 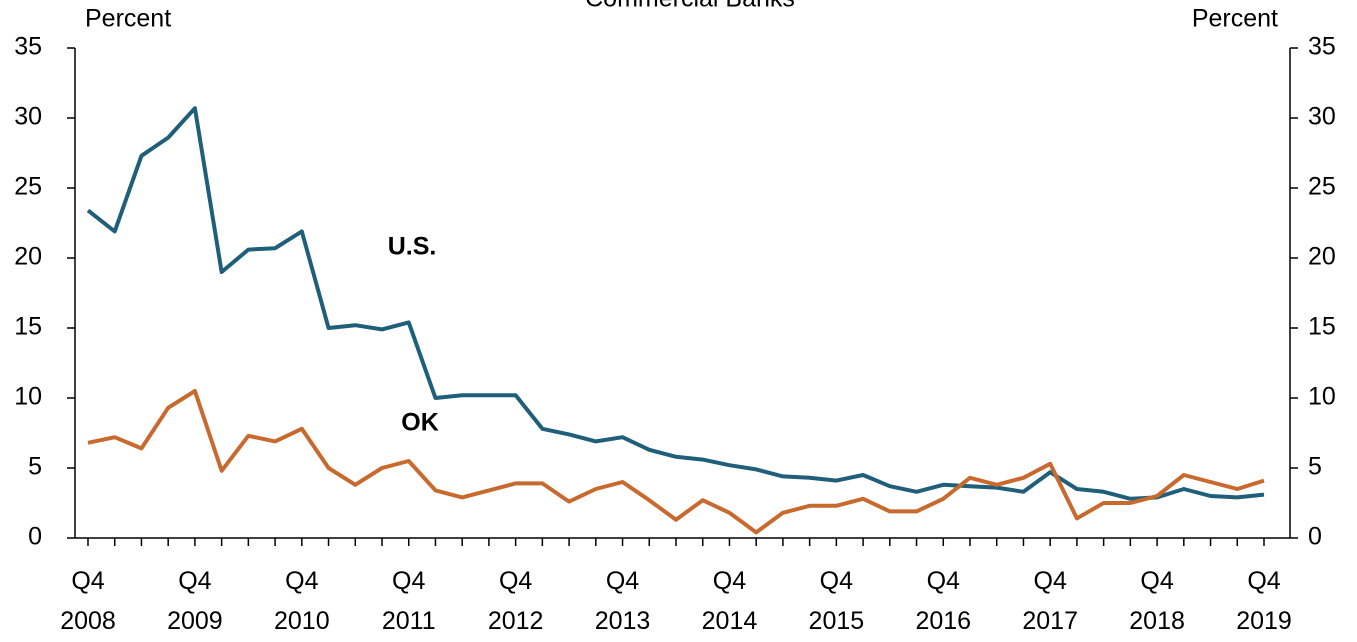 I want to click on x-tick-label: Q4 2013, so click(x=623, y=601).